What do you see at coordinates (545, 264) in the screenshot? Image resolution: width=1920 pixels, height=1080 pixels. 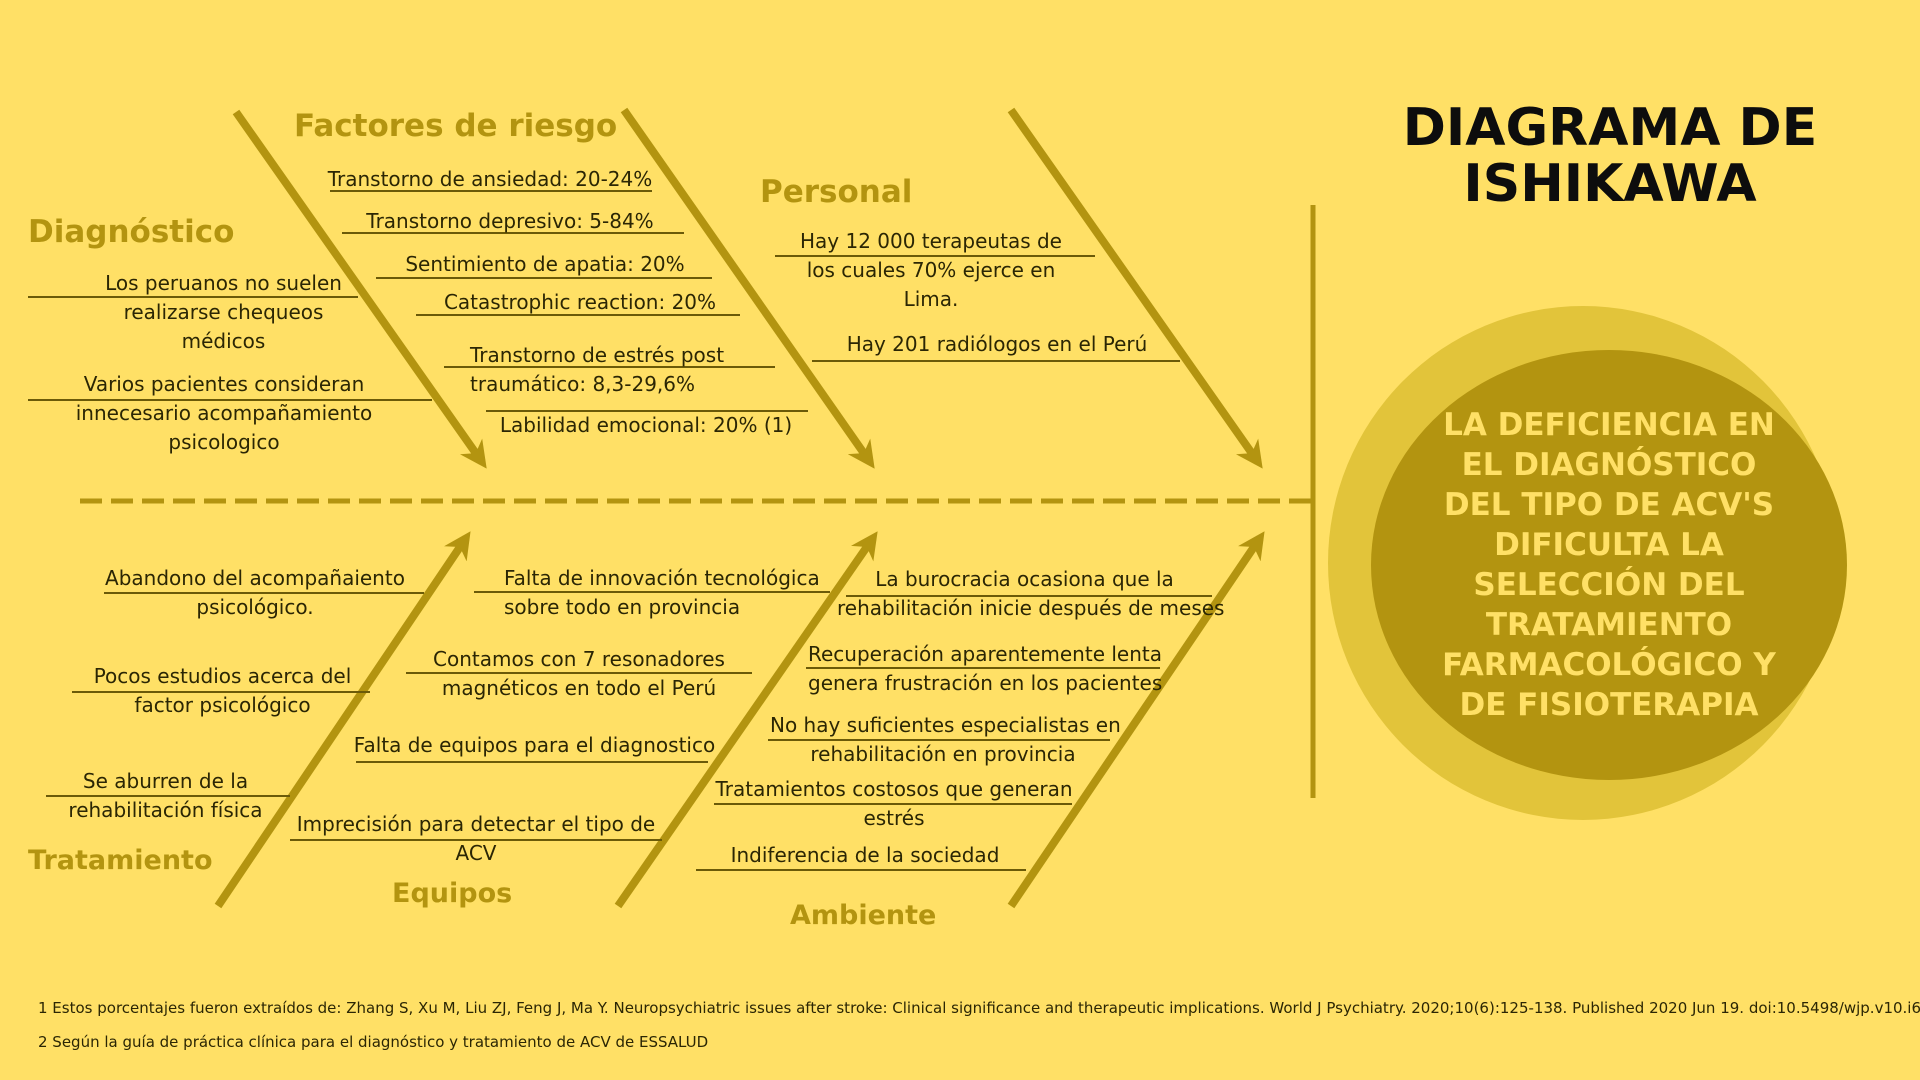 I see `cause-item: Sentimiento de apatia: 20%` at bounding box center [545, 264].